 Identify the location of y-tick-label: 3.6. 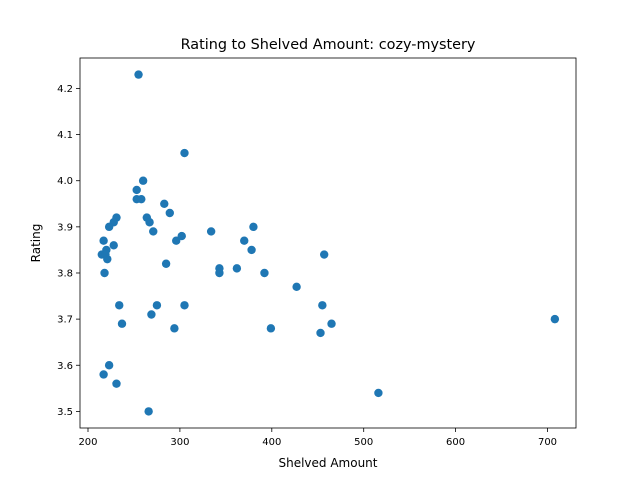
(65, 366).